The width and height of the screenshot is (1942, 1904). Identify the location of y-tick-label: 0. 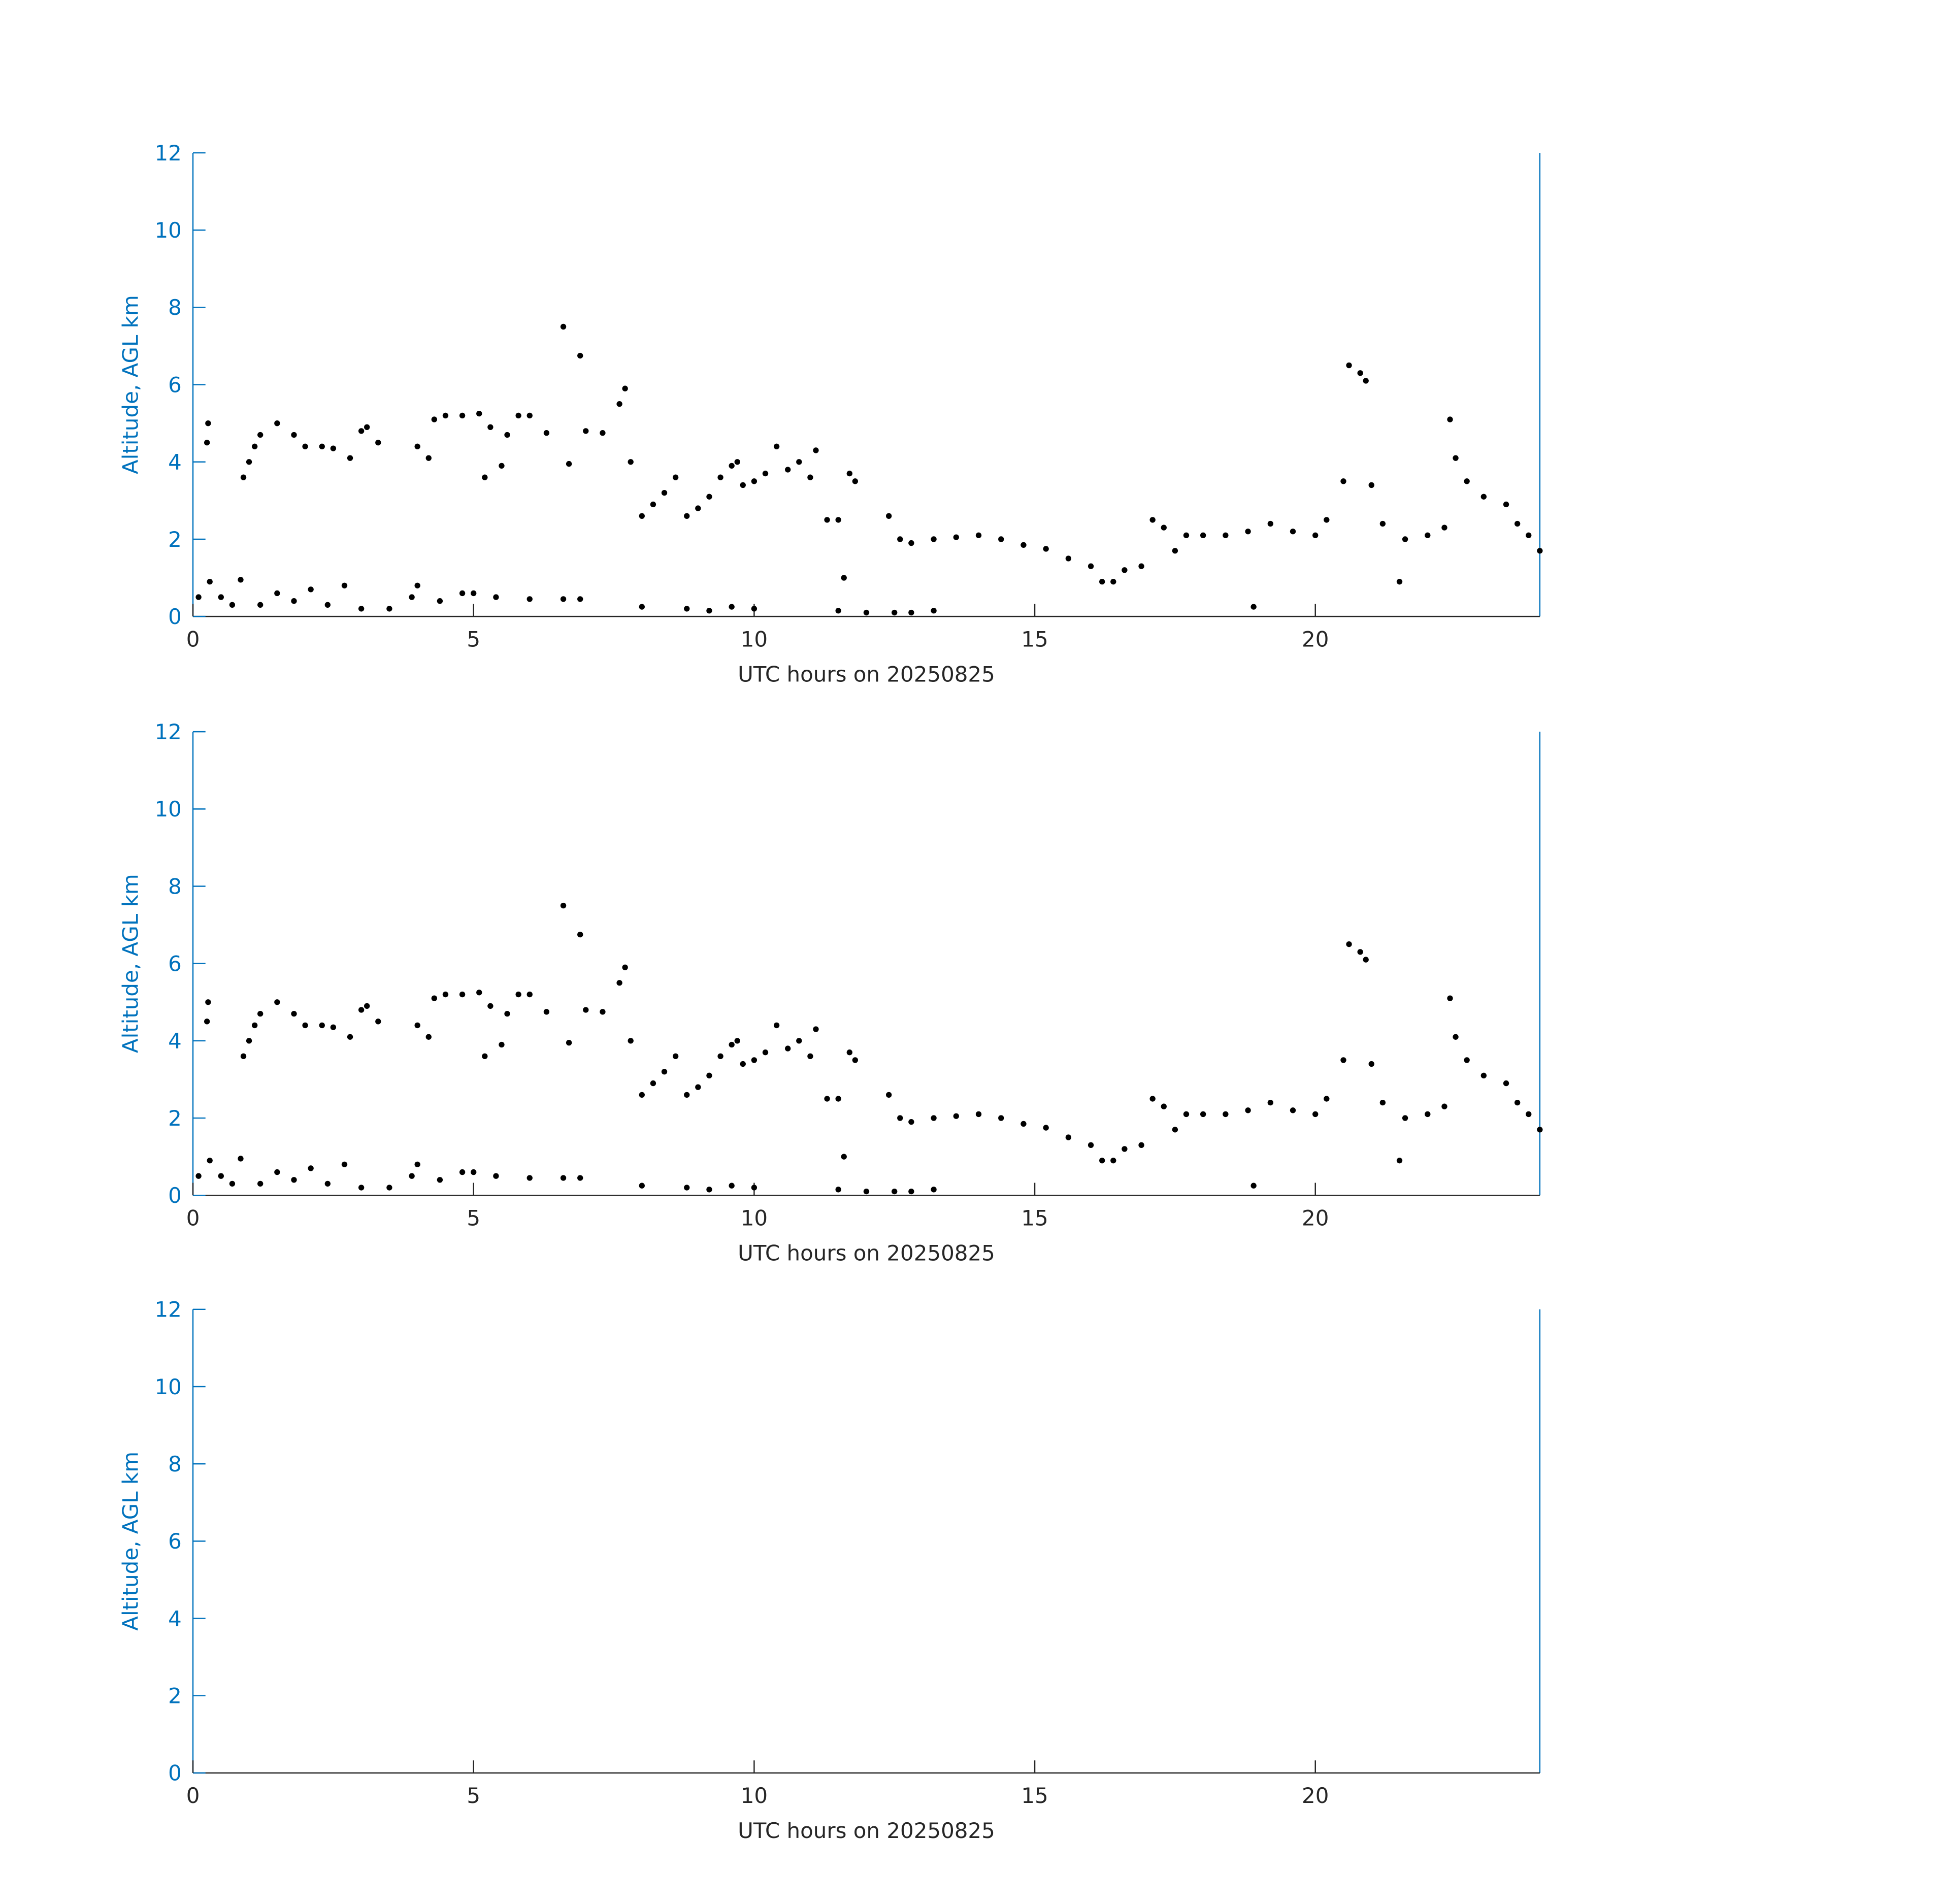
(175, 616).